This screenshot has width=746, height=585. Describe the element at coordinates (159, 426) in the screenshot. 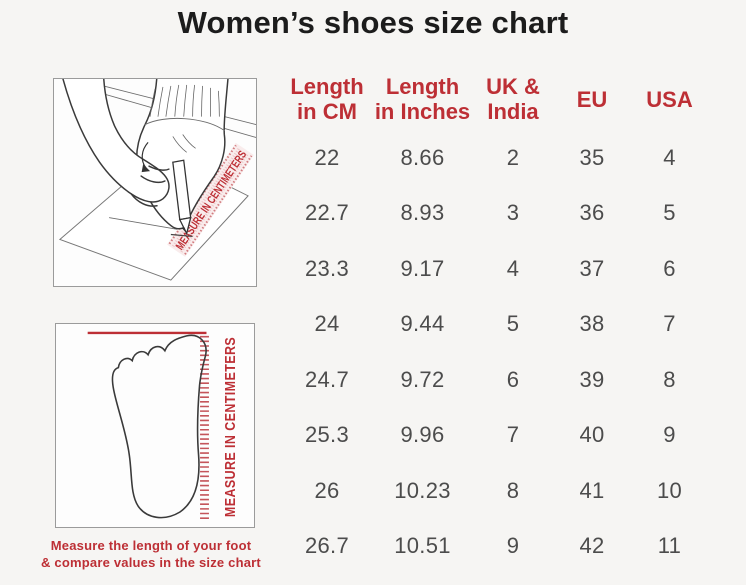

I see `footprint-outline` at that location.